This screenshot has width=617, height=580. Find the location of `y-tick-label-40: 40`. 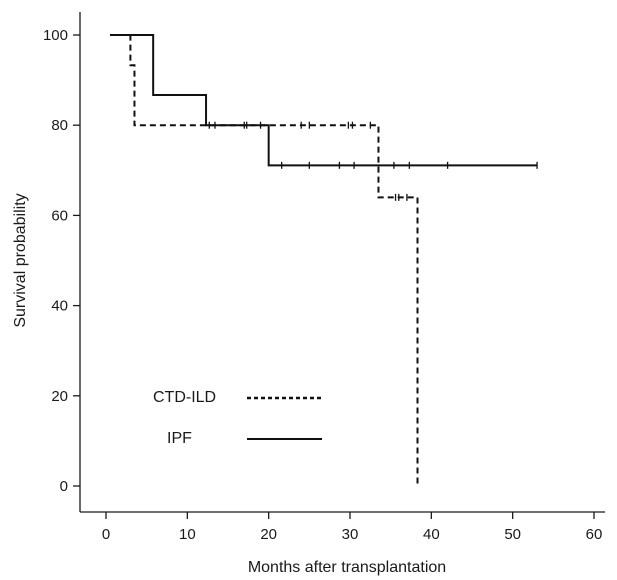

y-tick-label-40: 40 is located at coordinates (59, 306).